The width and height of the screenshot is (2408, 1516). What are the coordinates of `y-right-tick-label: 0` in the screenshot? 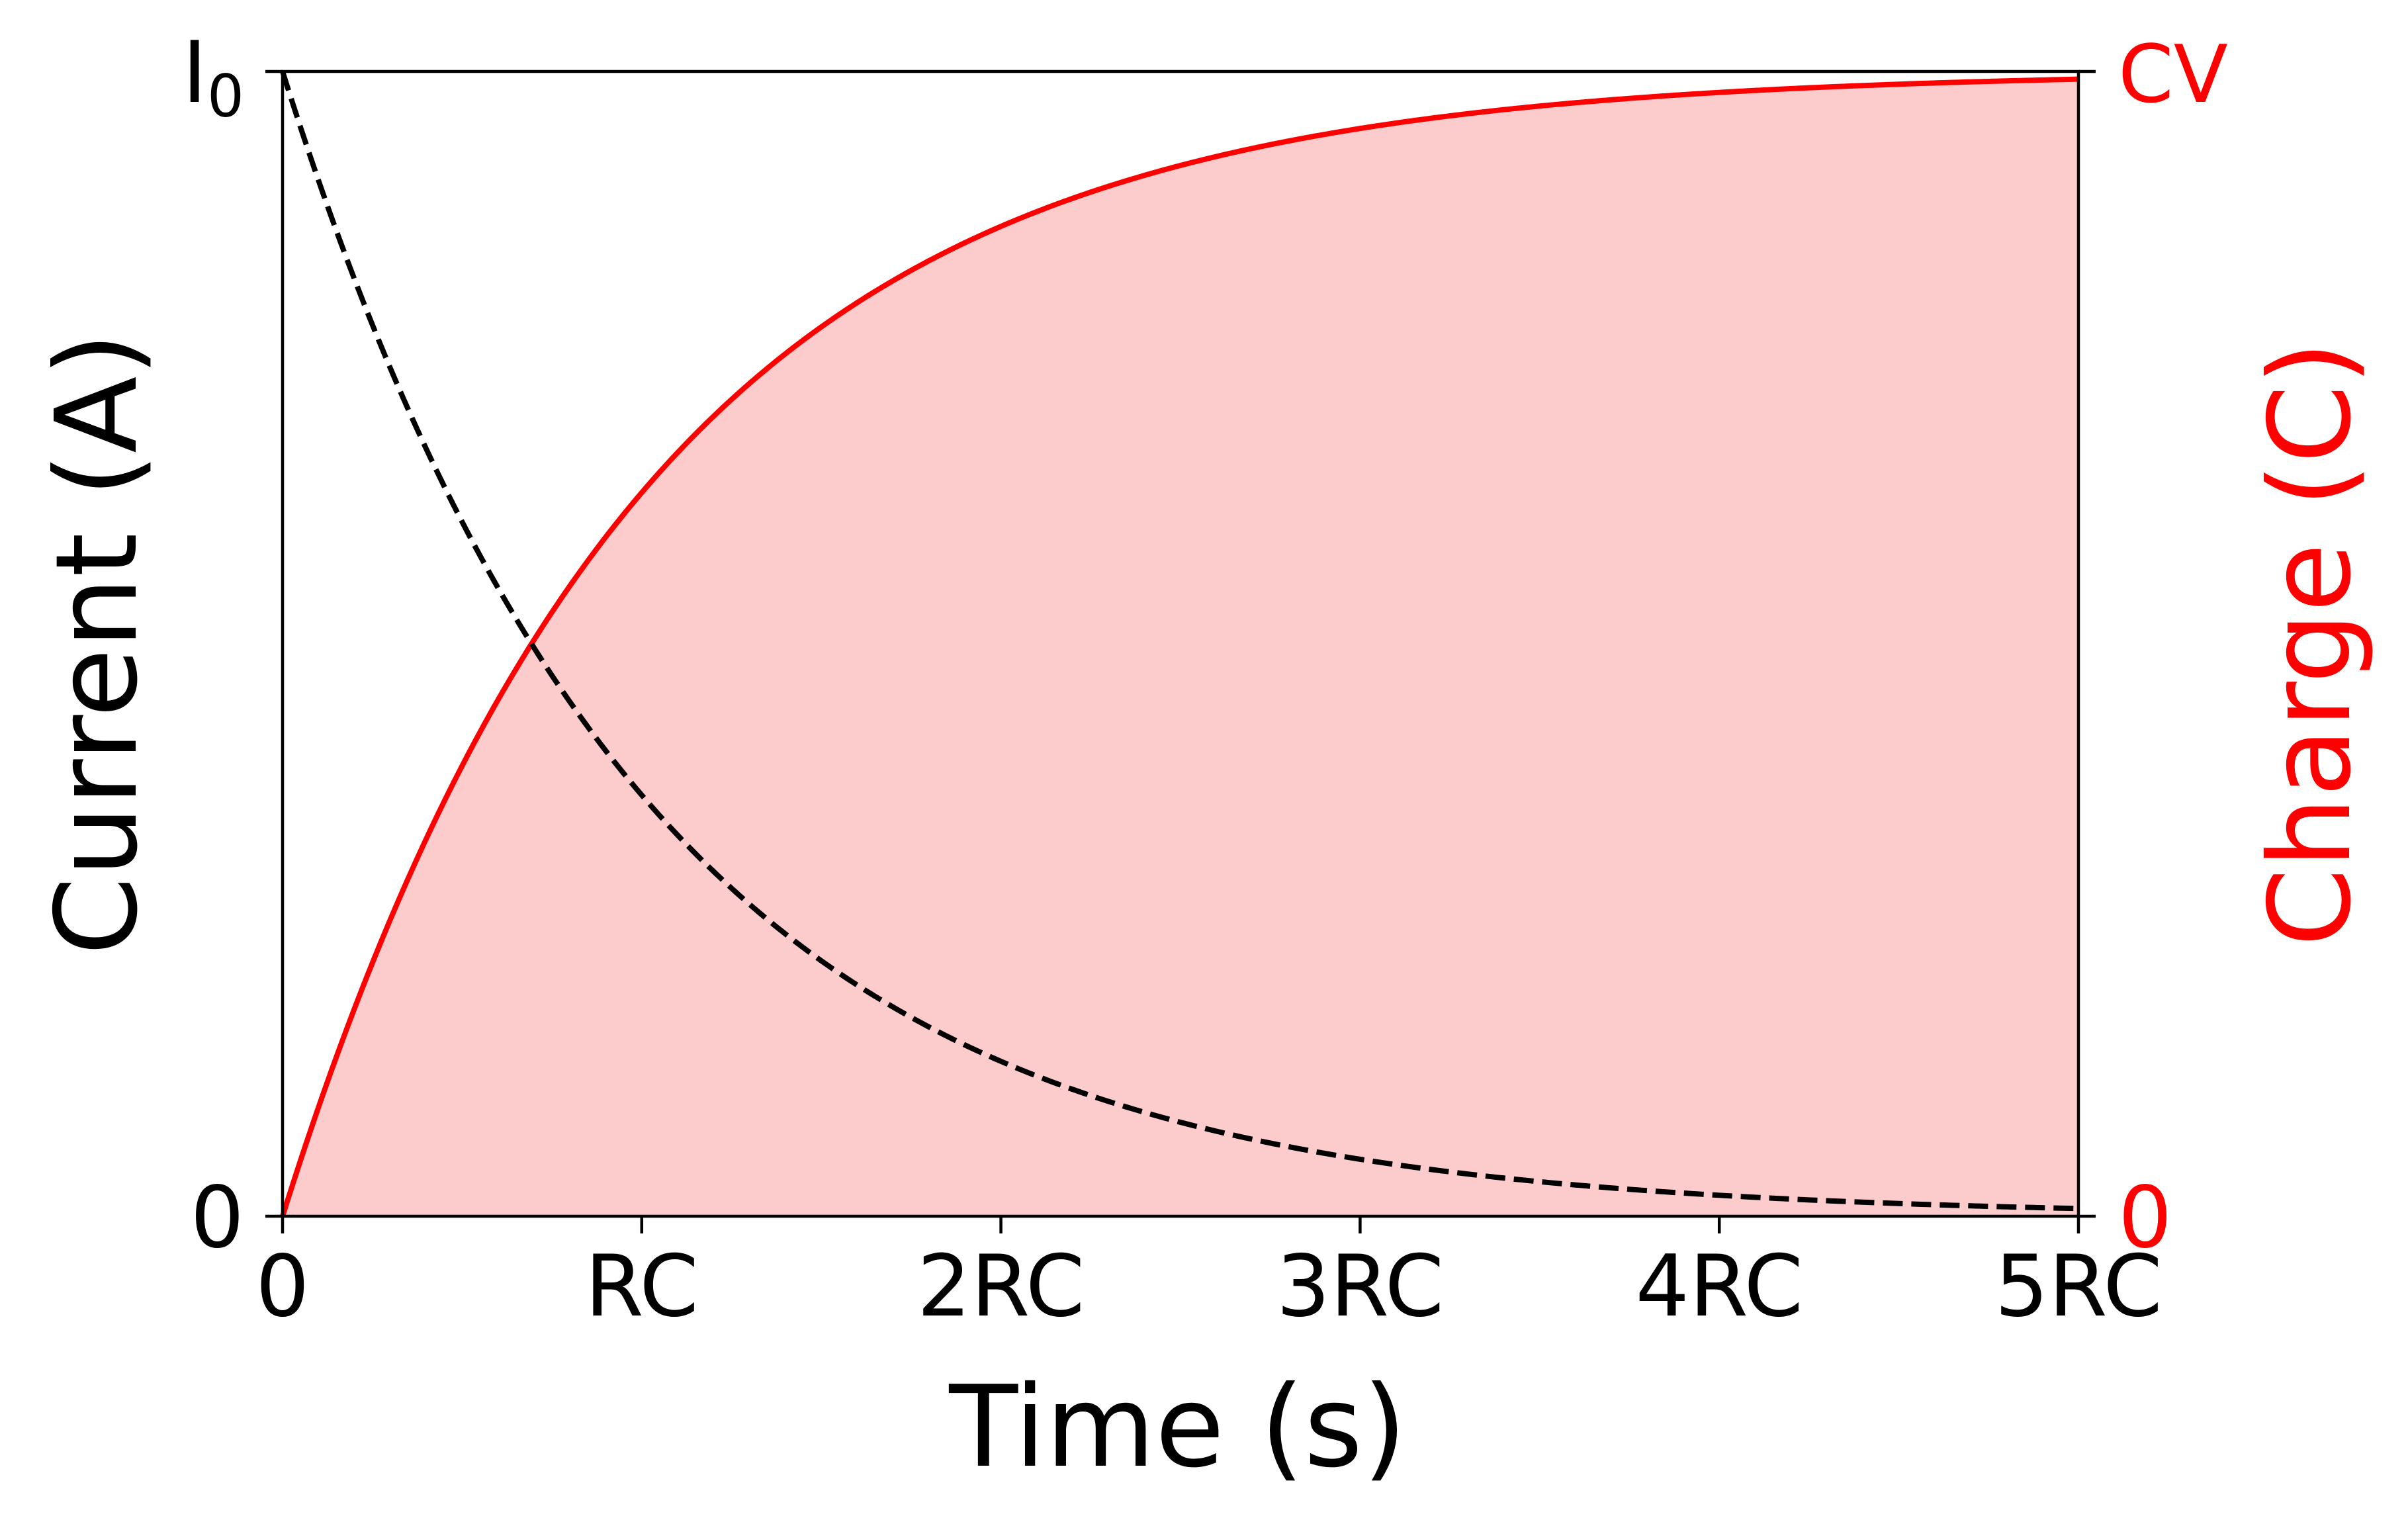 It's located at (2145, 1218).